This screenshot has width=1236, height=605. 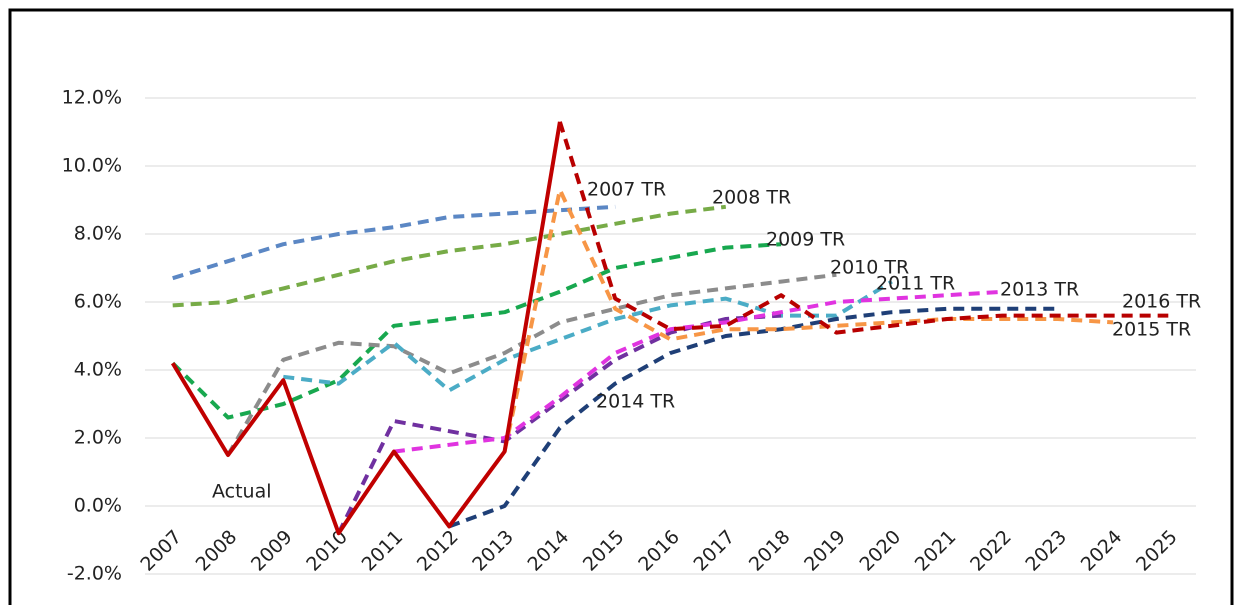 What do you see at coordinates (98, 506) in the screenshot?
I see `y-tick-label: 0.0%` at bounding box center [98, 506].